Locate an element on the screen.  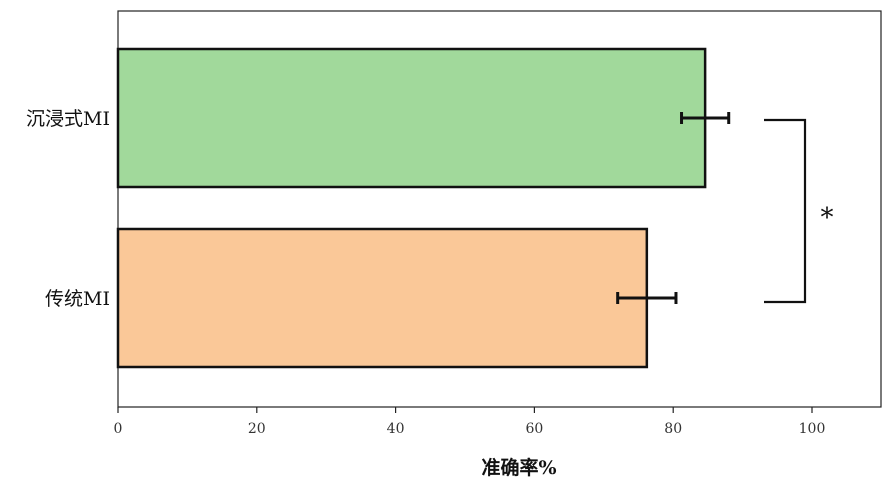
x-tick-label-1: 20 is located at coordinates (257, 429).